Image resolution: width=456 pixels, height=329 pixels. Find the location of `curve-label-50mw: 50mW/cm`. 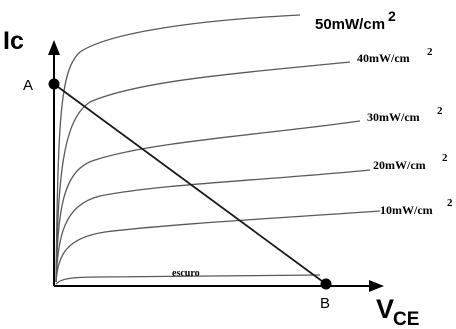

curve-label-50mw: 50mW/cm is located at coordinates (350, 24).